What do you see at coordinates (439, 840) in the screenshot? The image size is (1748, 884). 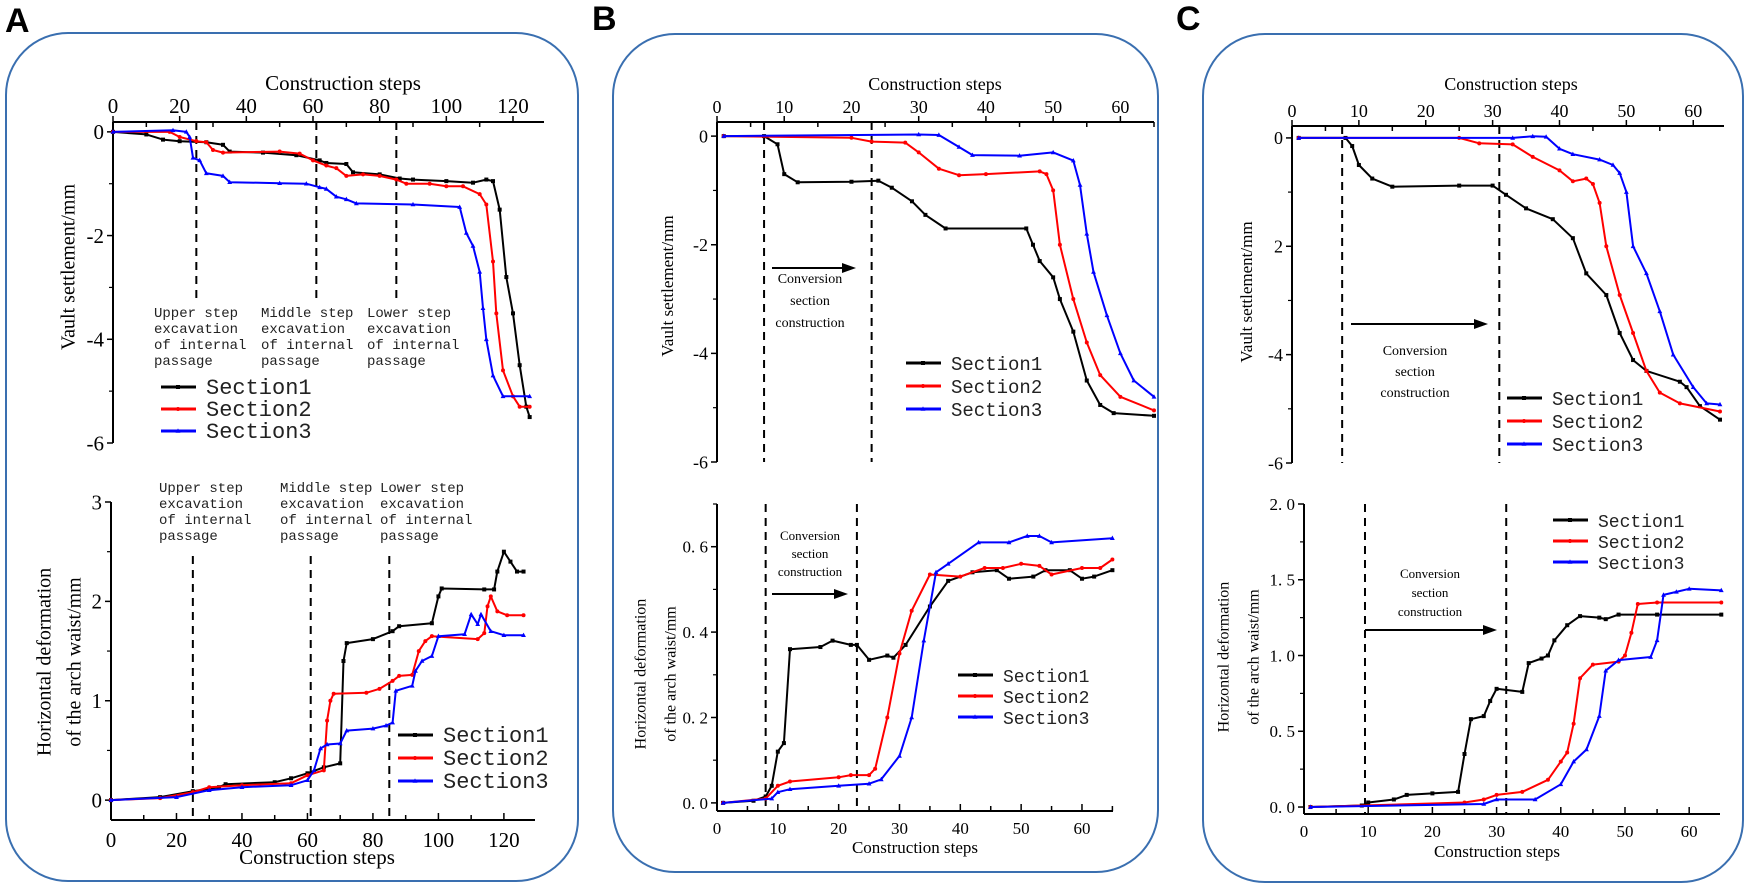 I see `x-tick-label: 100` at bounding box center [439, 840].